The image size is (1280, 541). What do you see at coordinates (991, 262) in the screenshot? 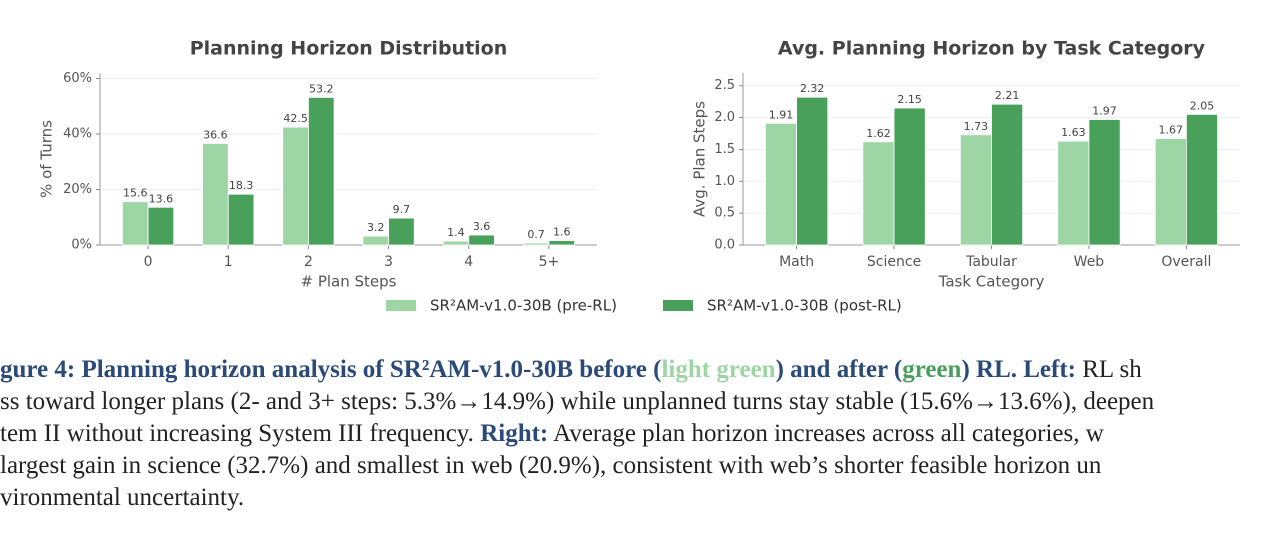
I see `x-tick-label: Tabular` at bounding box center [991, 262].